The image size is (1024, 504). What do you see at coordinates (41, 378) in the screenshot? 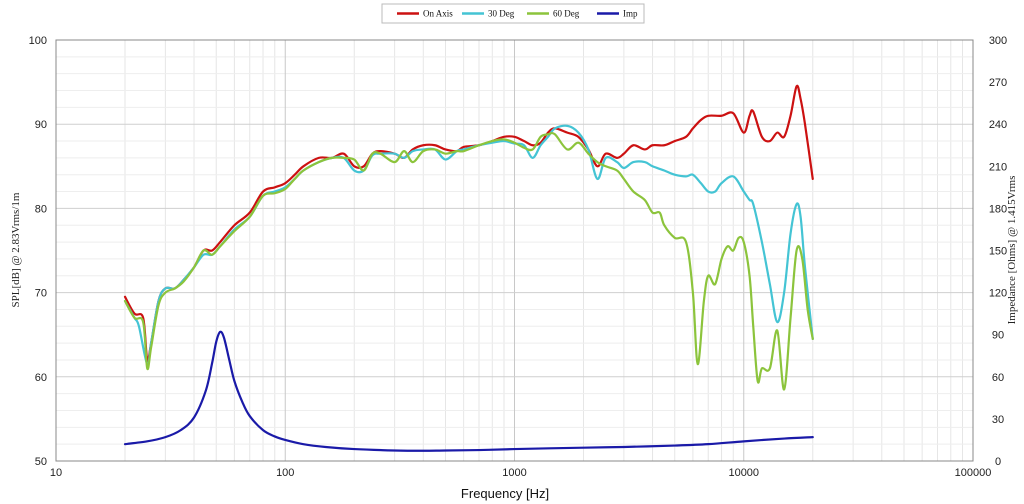
I see `y-left-tick-label: 60` at bounding box center [41, 378].